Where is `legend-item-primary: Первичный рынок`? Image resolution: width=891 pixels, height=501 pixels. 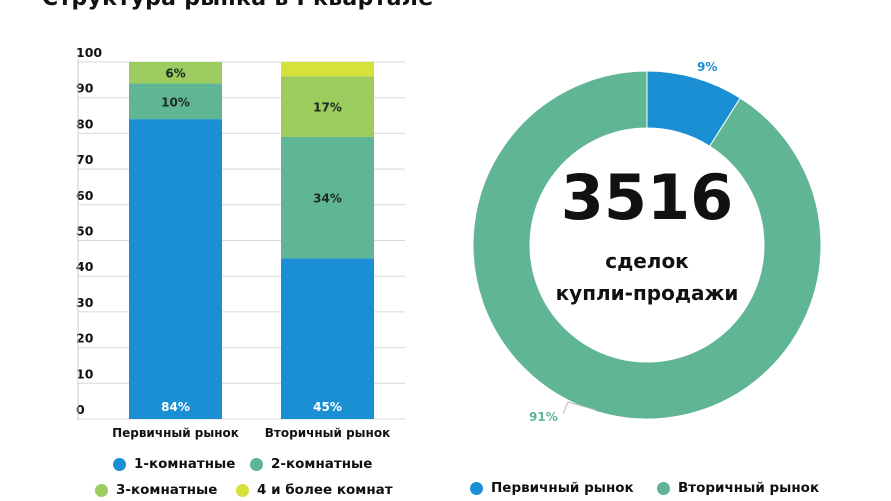 legend-item-primary: Первичный рынок is located at coordinates (552, 488).